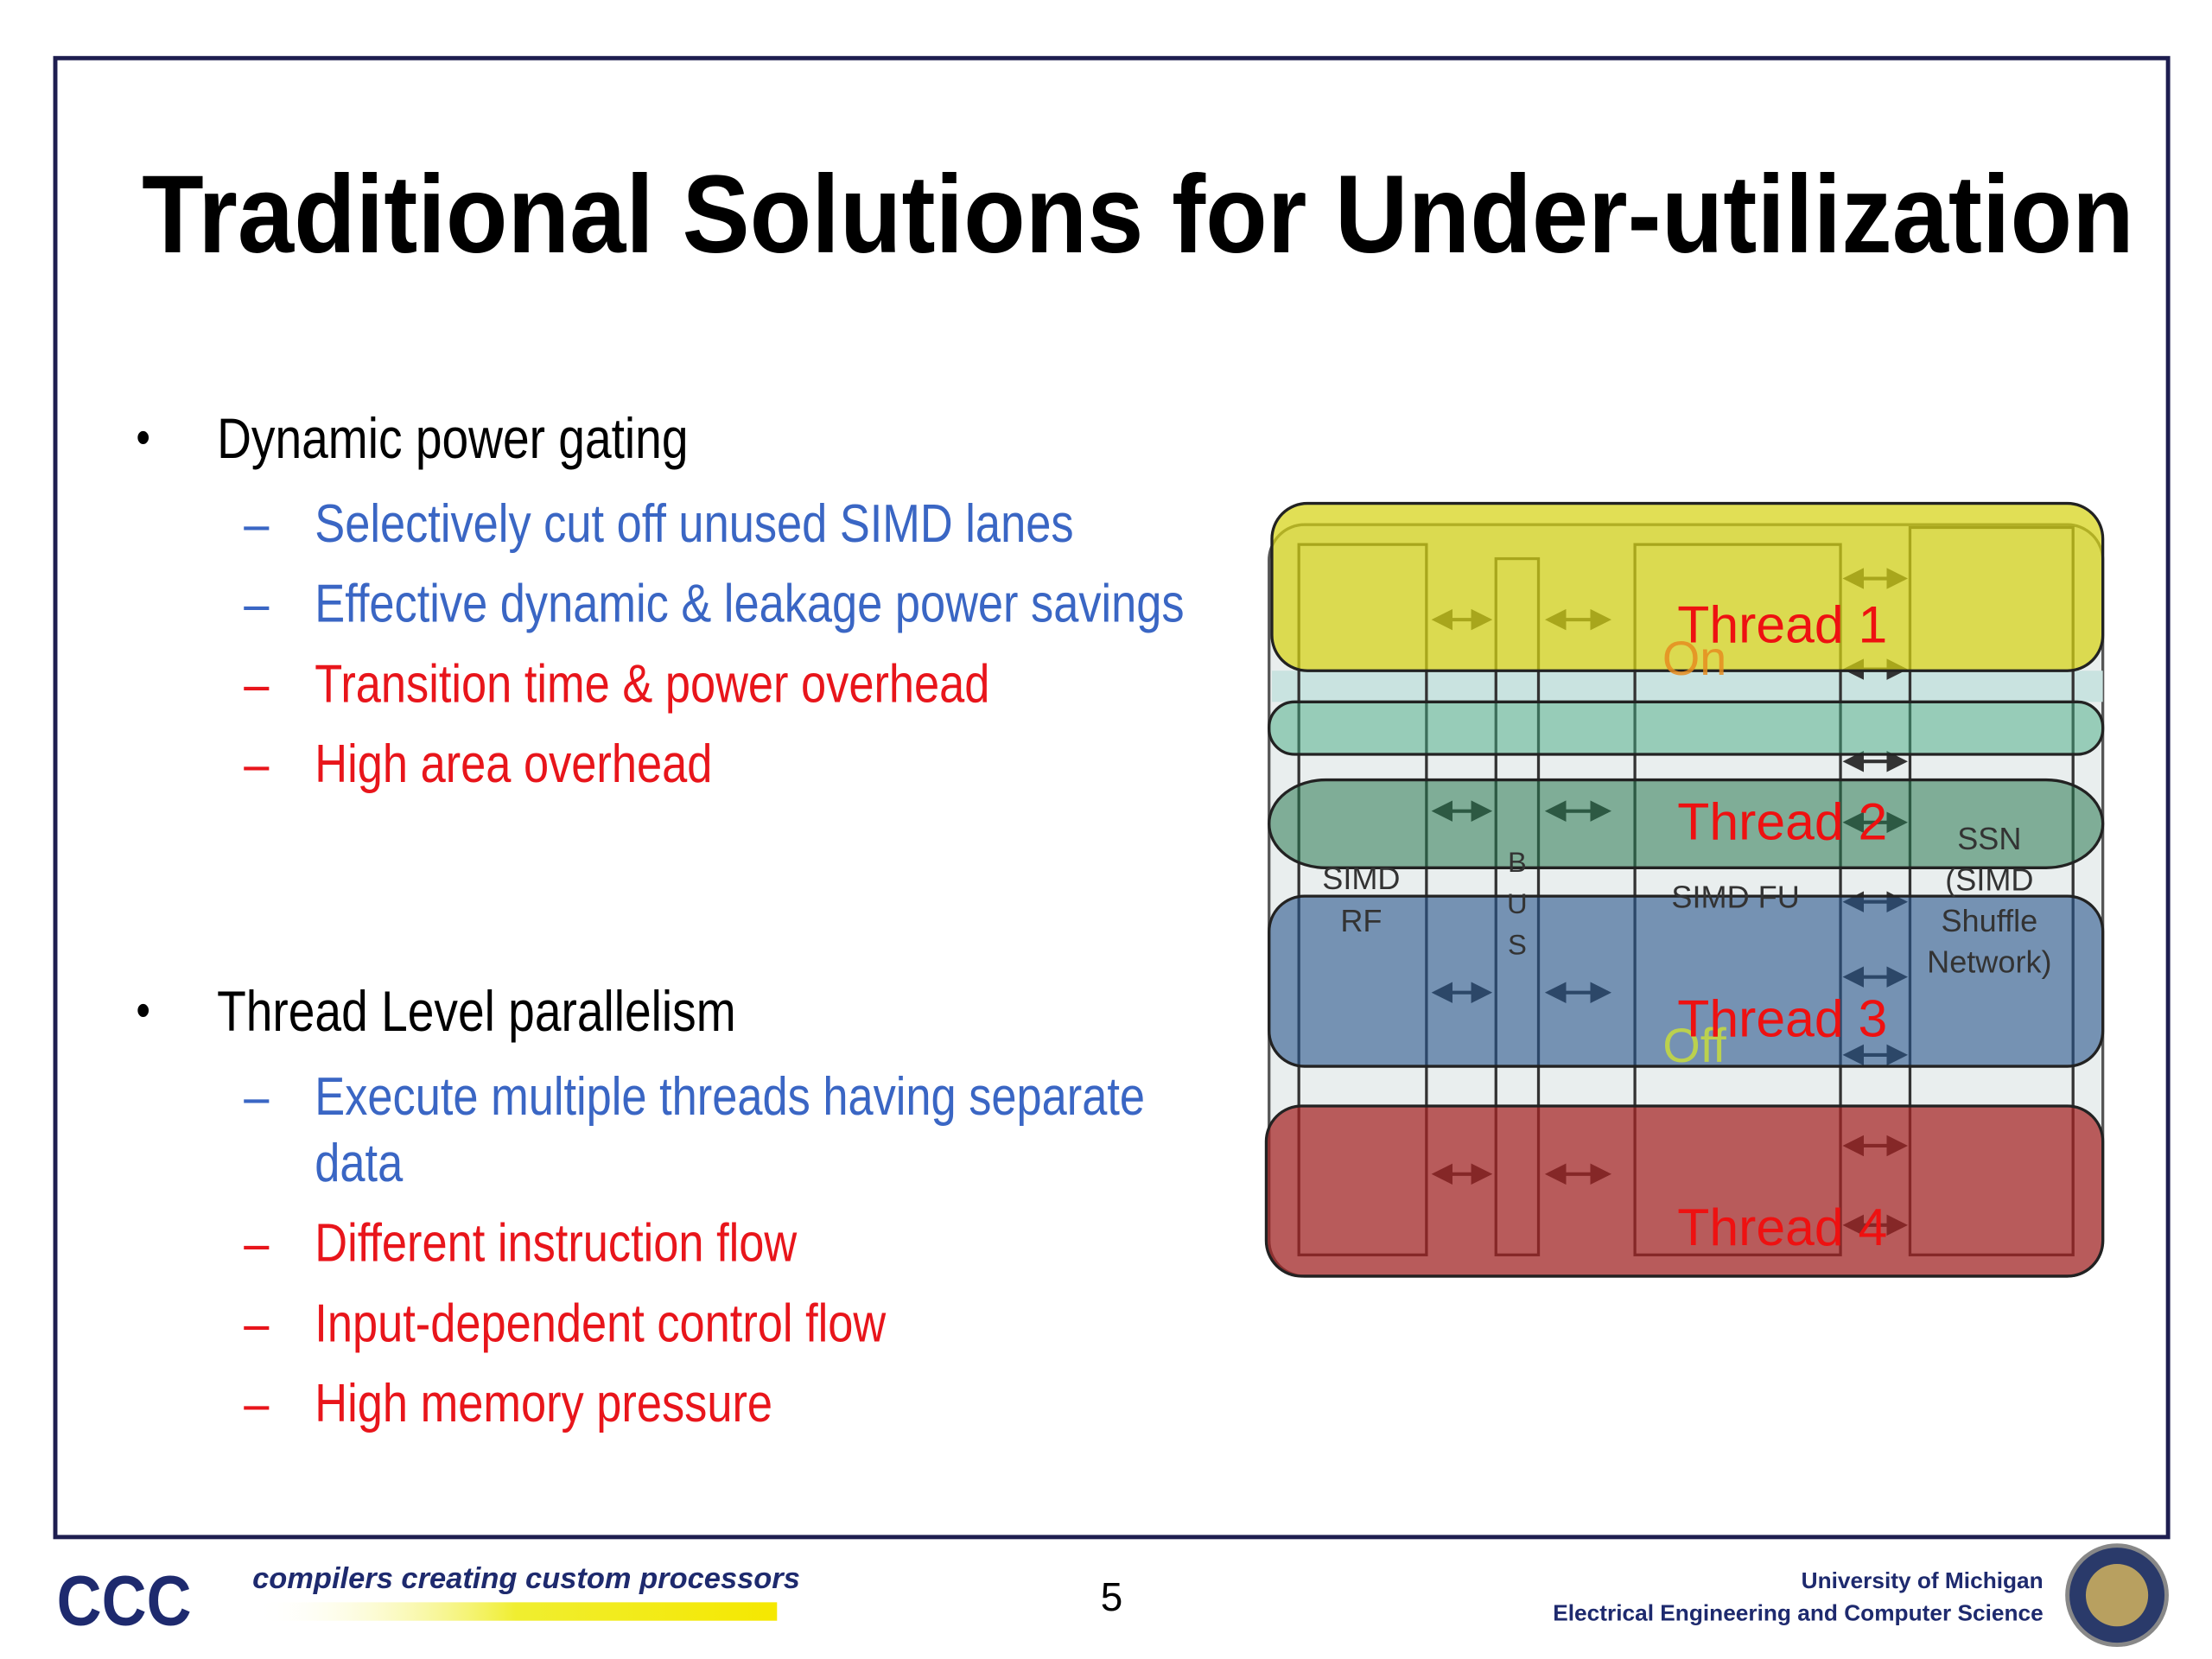 The height and width of the screenshot is (1659, 2212). What do you see at coordinates (556, 1243) in the screenshot?
I see `sub-item: Different instruction flow` at bounding box center [556, 1243].